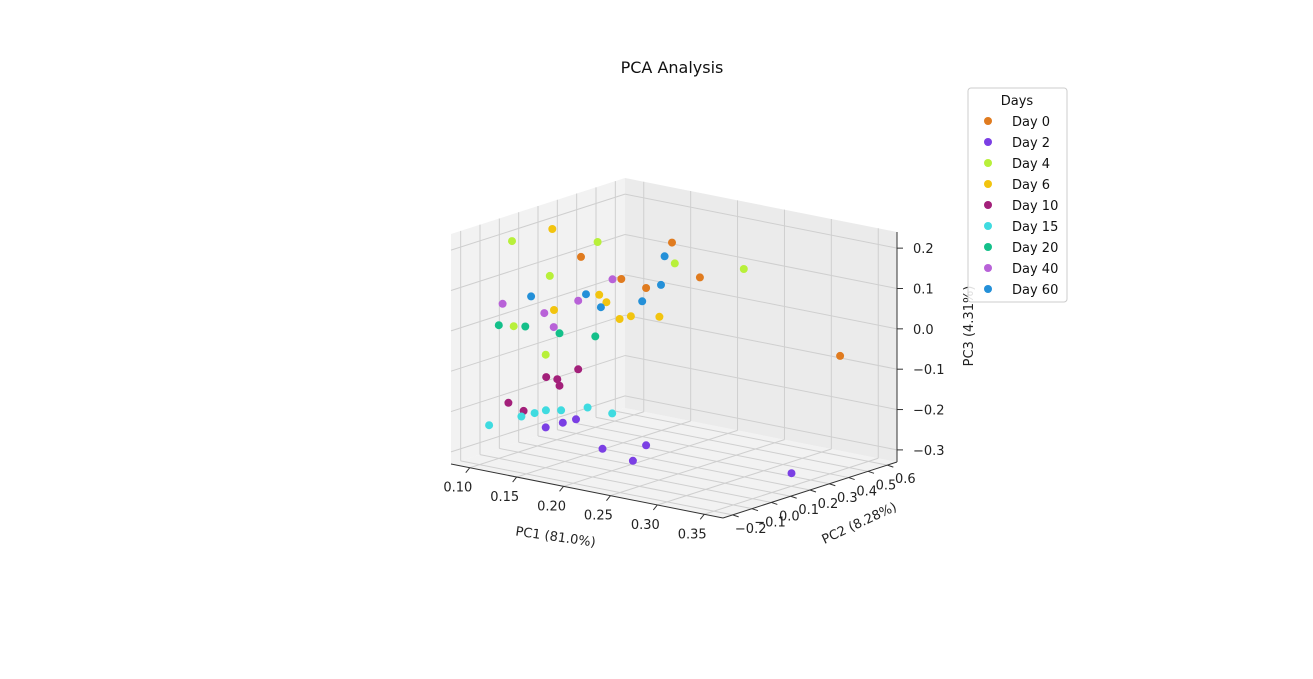 The height and width of the screenshot is (679, 1313). I want to click on legend-frame, so click(1017, 195).